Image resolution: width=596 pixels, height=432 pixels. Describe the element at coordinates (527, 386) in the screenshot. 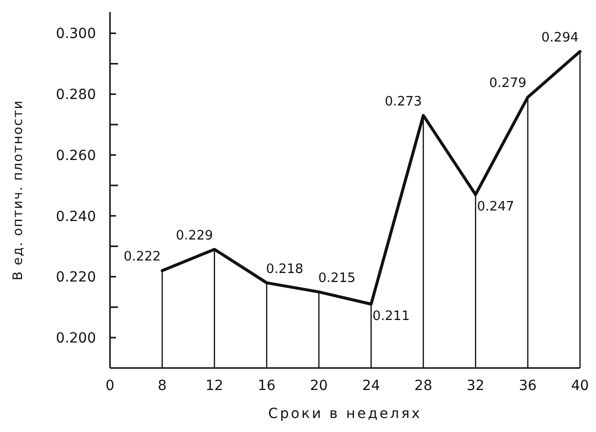

I see `x-tick-label: 36` at that location.